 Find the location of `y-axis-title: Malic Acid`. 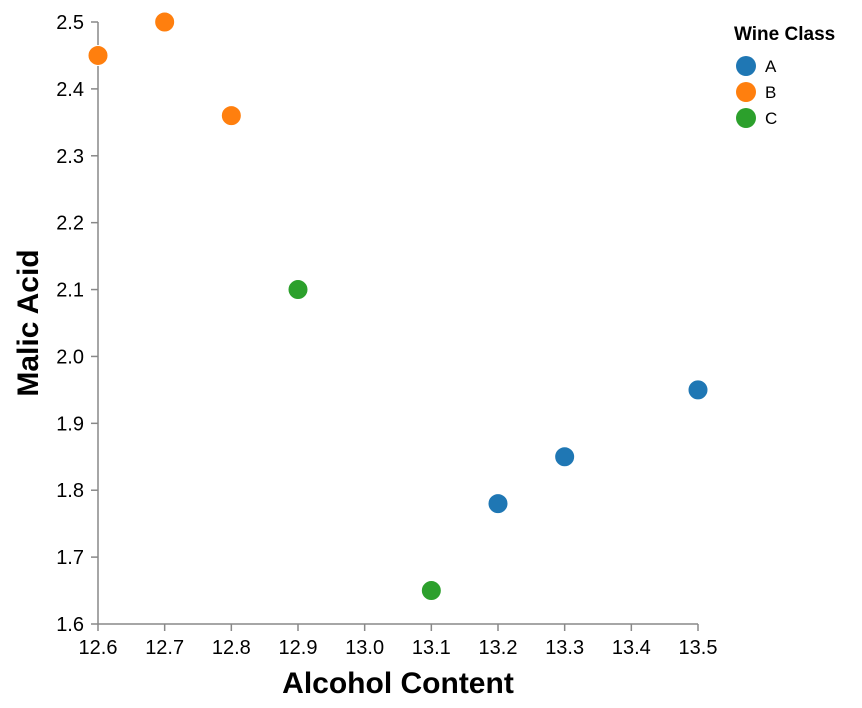

y-axis-title: Malic Acid is located at coordinates (28, 322).